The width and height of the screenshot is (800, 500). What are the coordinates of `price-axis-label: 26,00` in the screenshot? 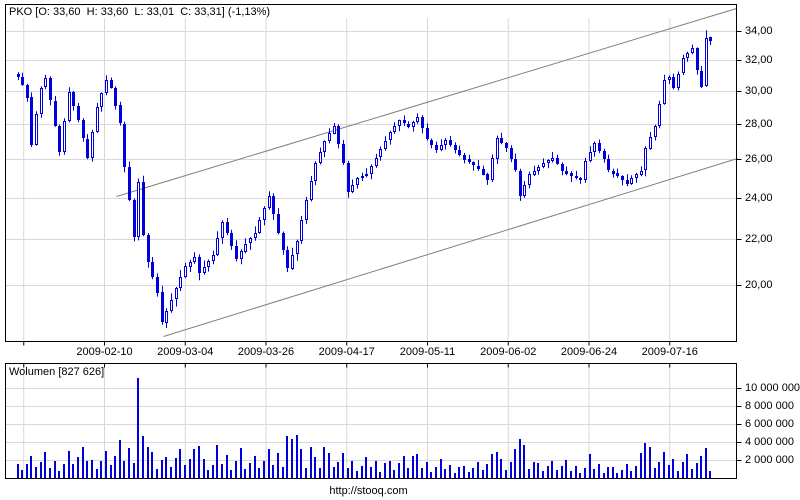 It's located at (759, 159).